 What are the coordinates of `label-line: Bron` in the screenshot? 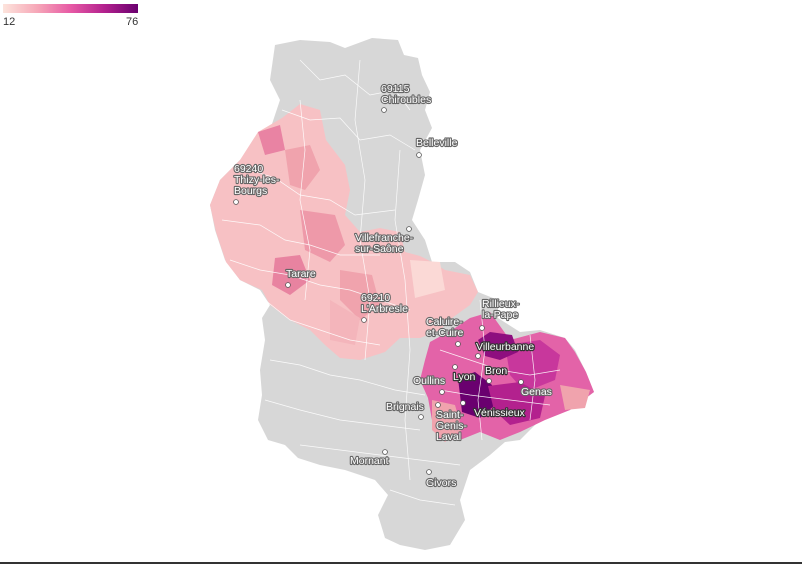 It's located at (496, 371).